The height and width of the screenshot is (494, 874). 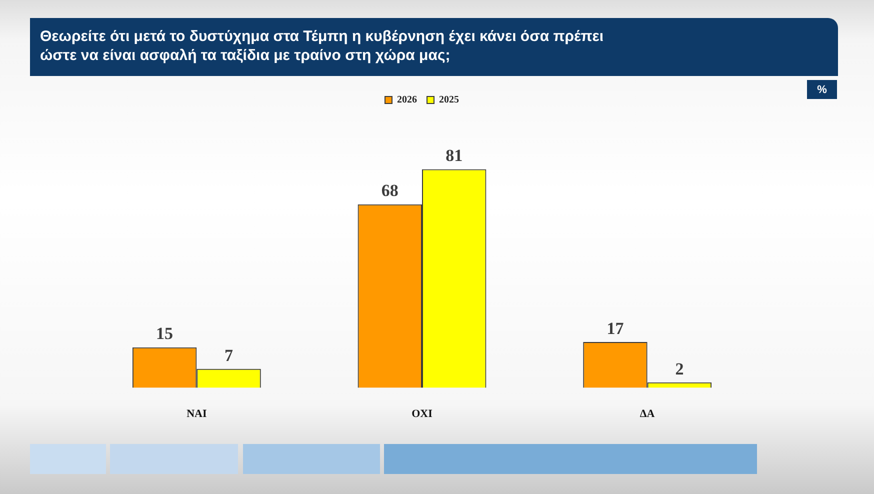 I want to click on x-tick-label: ΔΑ, so click(x=647, y=414).